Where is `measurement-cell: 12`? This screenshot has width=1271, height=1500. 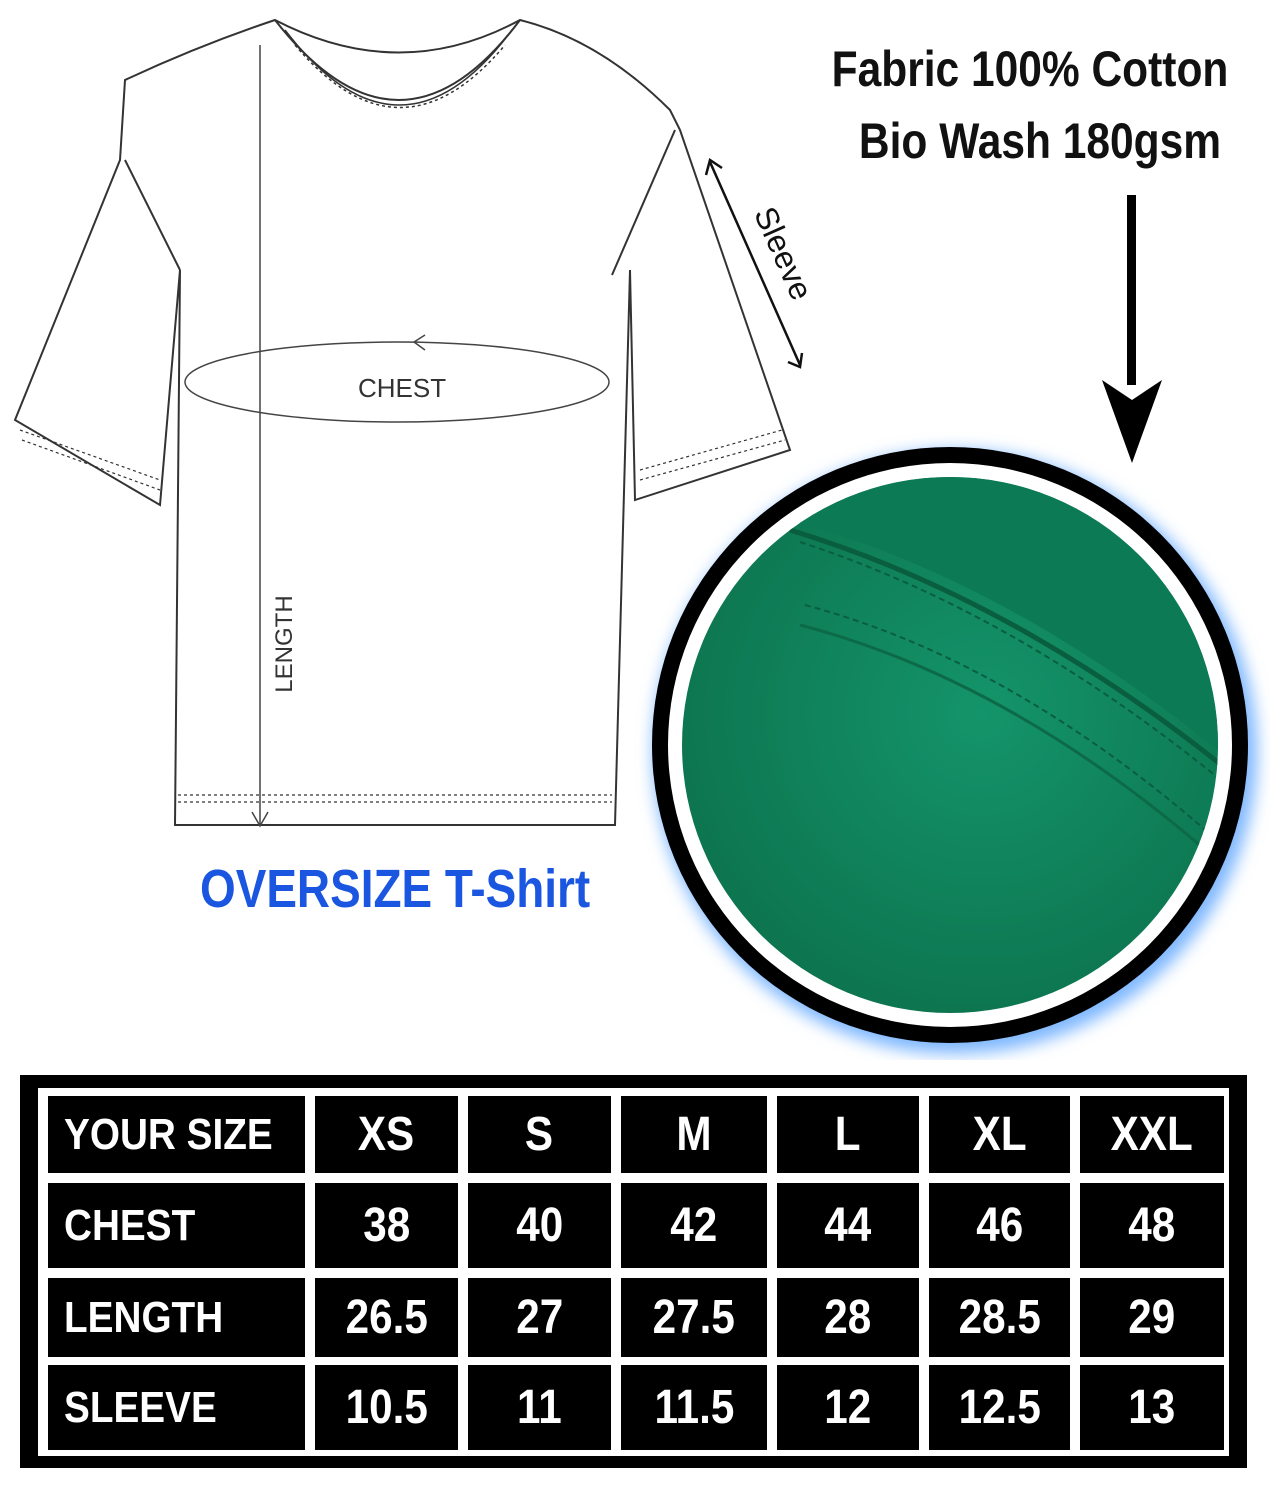 measurement-cell: 12 is located at coordinates (848, 1407).